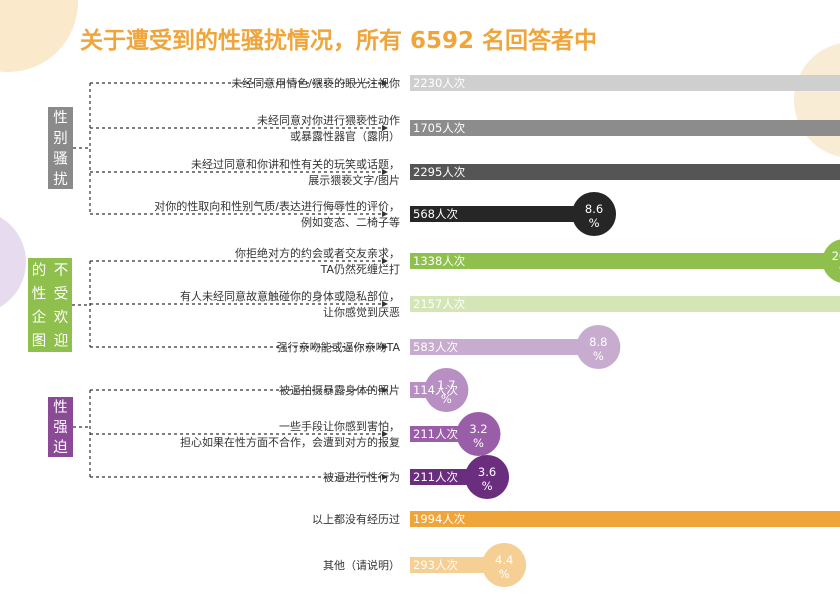 The height and width of the screenshot is (597, 840). I want to click on percent-value: 3.2, so click(478, 429).